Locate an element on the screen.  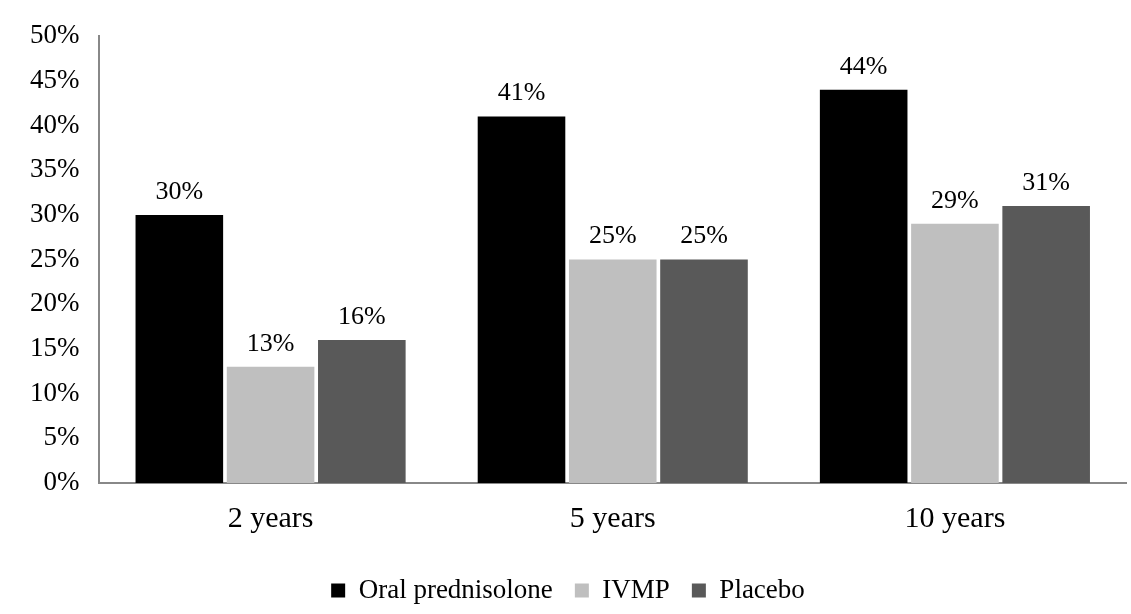
data-label: 16% is located at coordinates (361, 315).